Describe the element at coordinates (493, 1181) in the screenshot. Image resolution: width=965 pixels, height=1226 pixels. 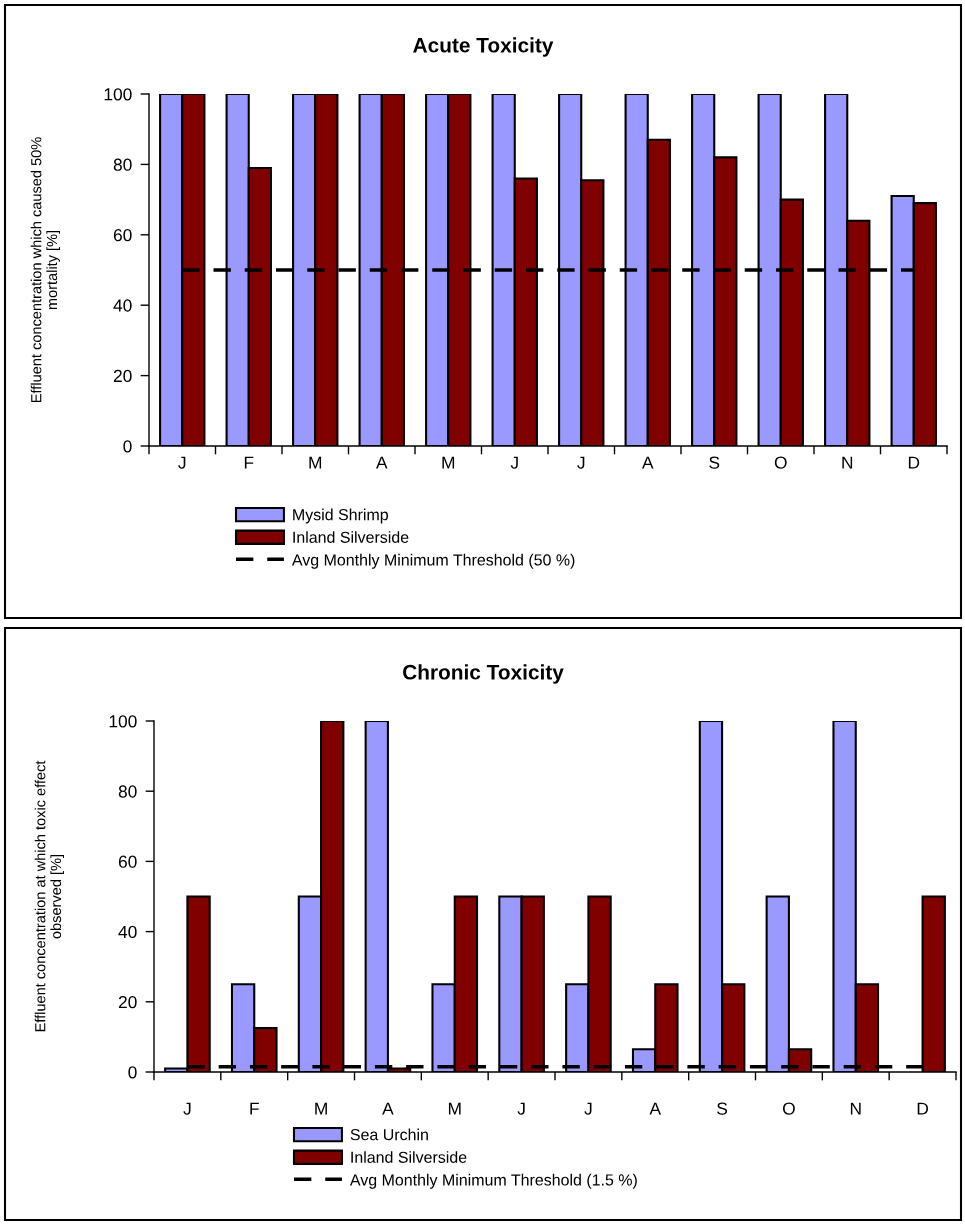
I see `legend-label: Avg Monthly Minimum Threshold (1.5 %)` at that location.